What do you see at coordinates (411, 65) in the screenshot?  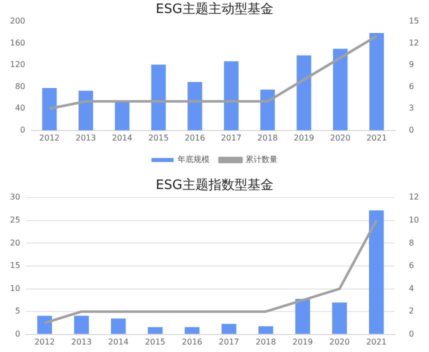 I see `y2-tick-label: 9` at bounding box center [411, 65].